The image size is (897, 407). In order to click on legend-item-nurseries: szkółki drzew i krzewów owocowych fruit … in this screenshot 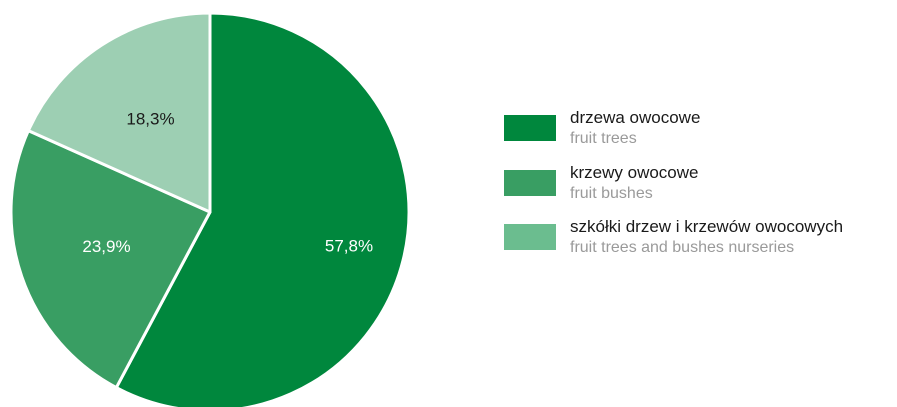, I will do `click(699, 242)`.